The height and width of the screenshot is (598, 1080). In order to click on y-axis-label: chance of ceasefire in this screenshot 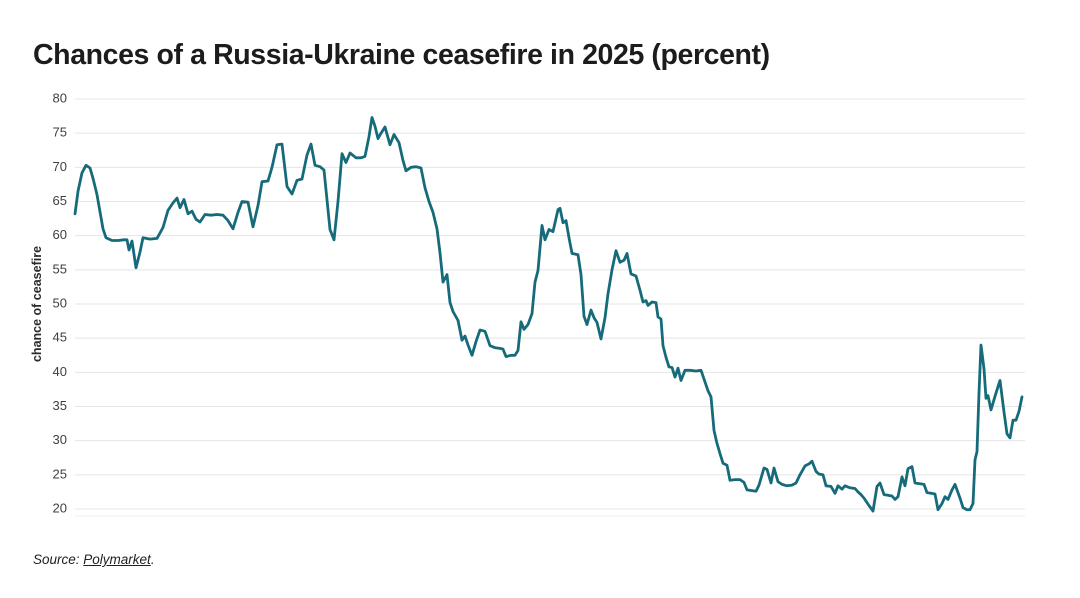, I will do `click(37, 304)`.